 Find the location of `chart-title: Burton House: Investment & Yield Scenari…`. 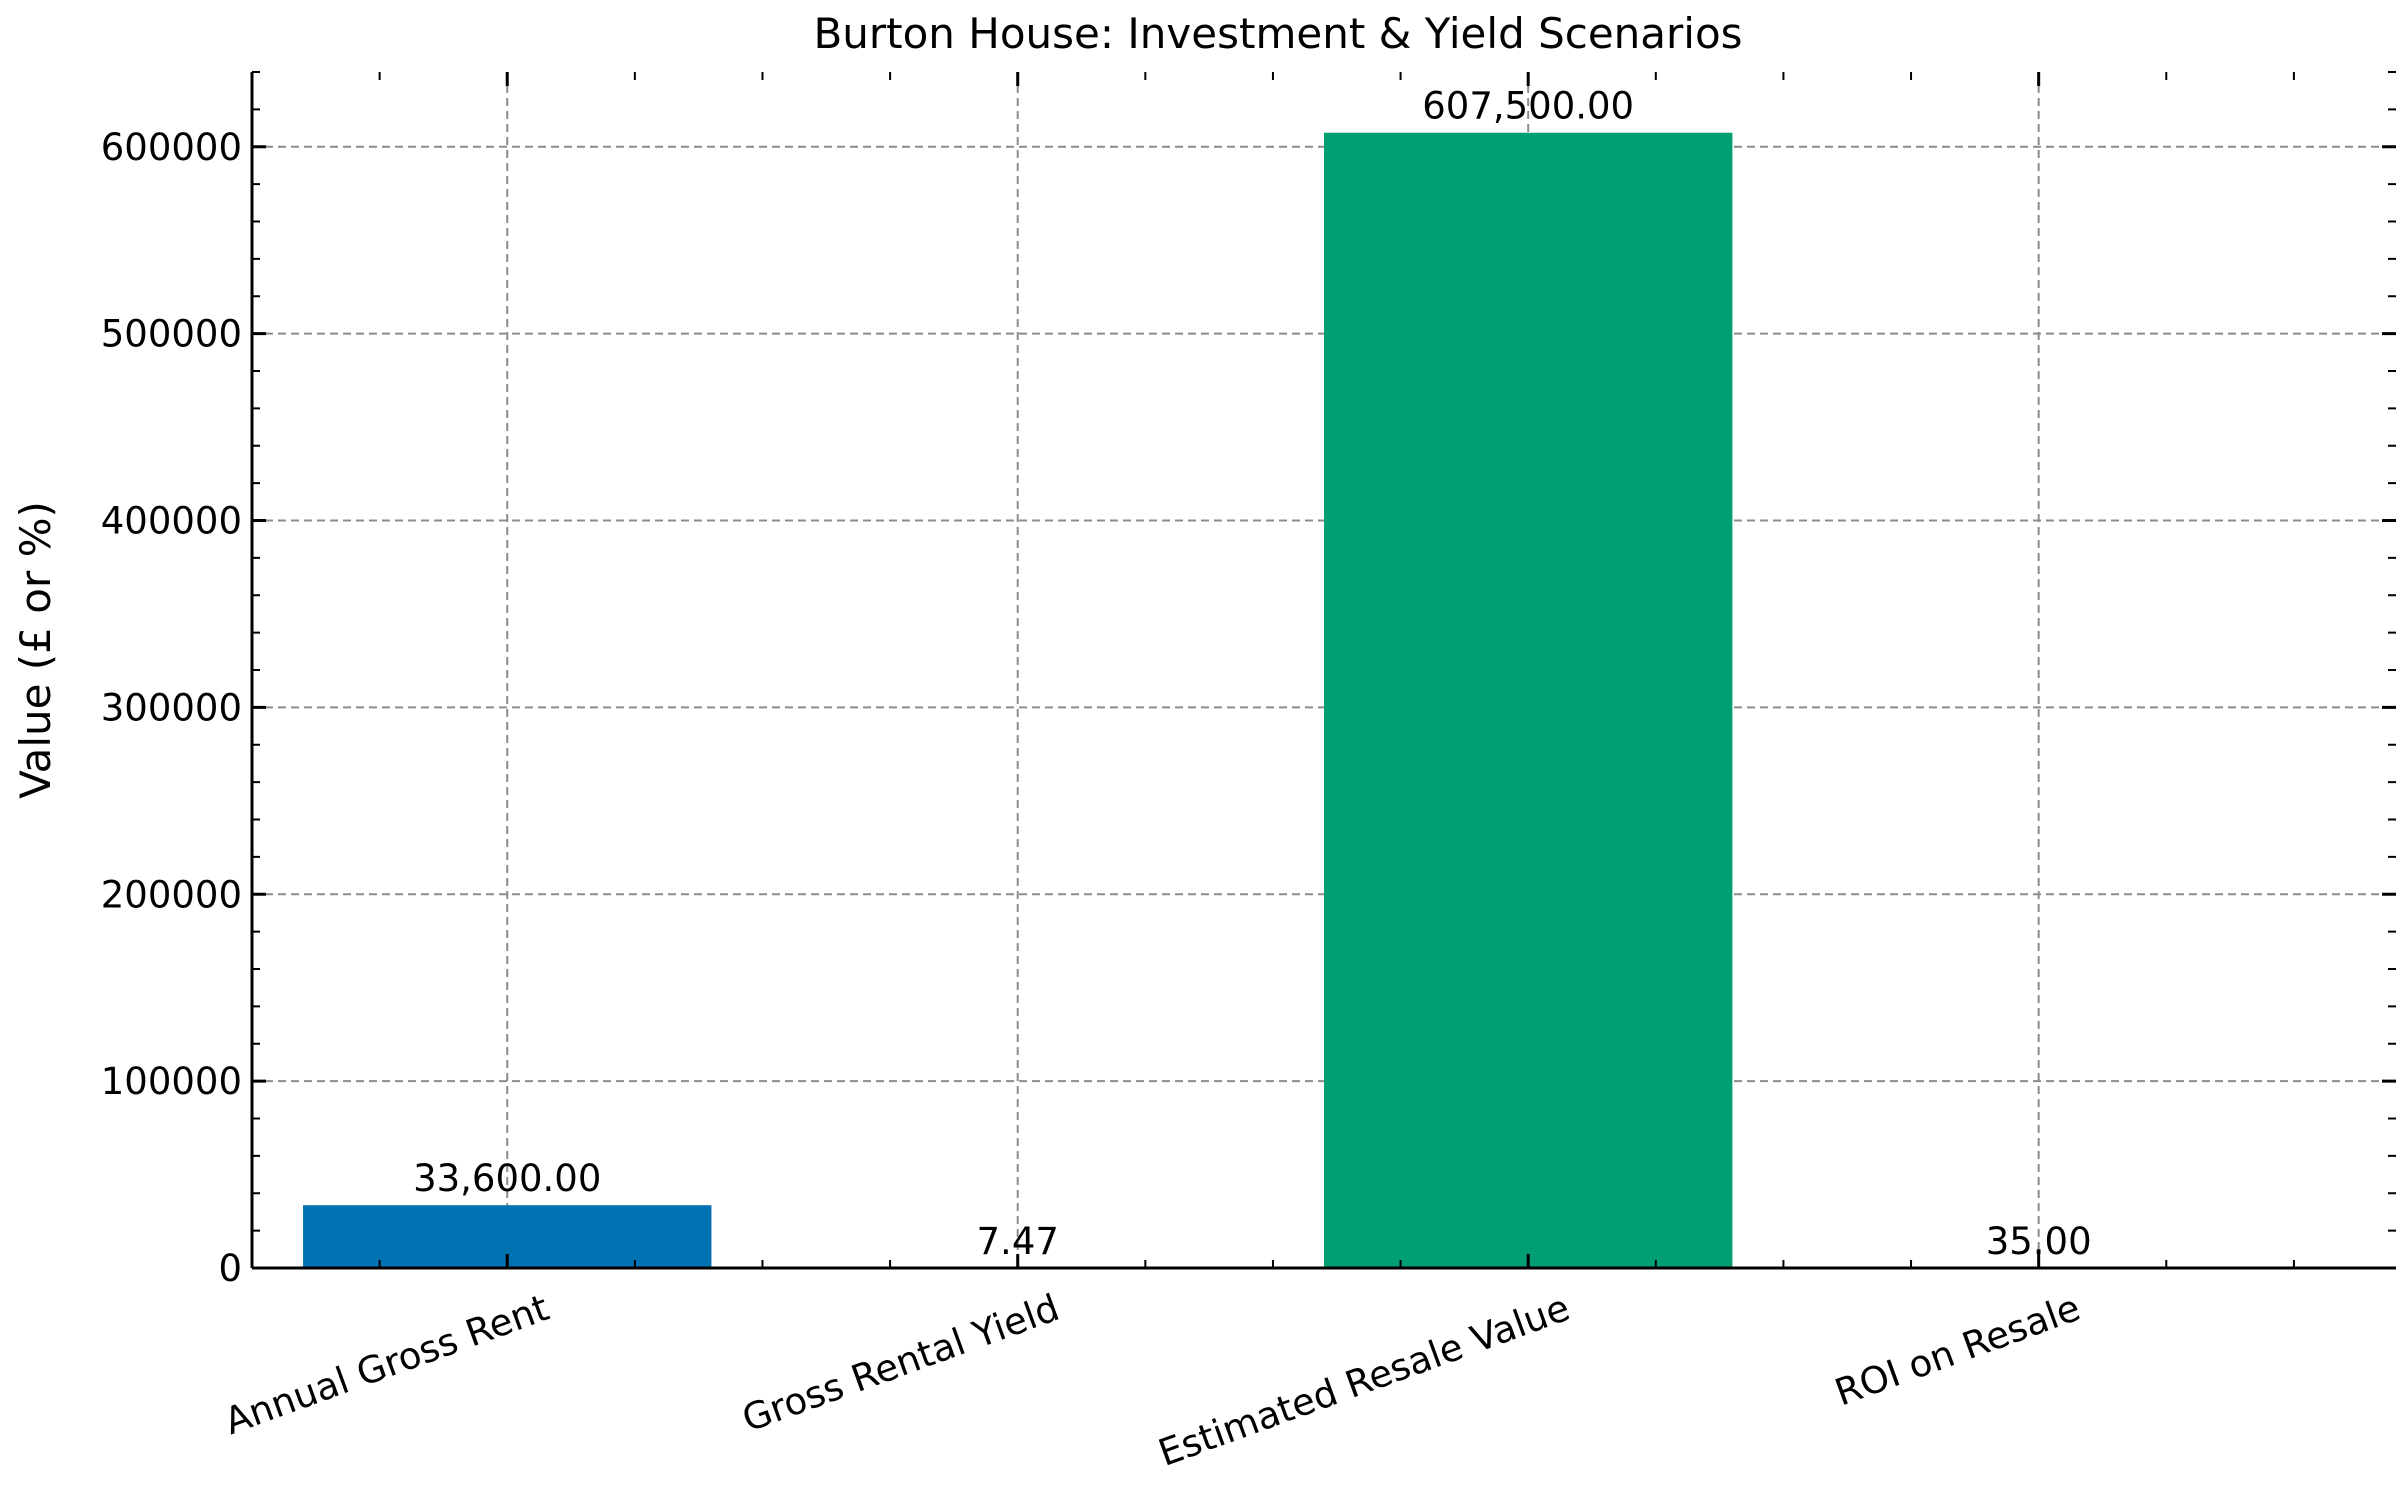

chart-title: Burton House: Investment & Yield Scenari… is located at coordinates (1277, 33).